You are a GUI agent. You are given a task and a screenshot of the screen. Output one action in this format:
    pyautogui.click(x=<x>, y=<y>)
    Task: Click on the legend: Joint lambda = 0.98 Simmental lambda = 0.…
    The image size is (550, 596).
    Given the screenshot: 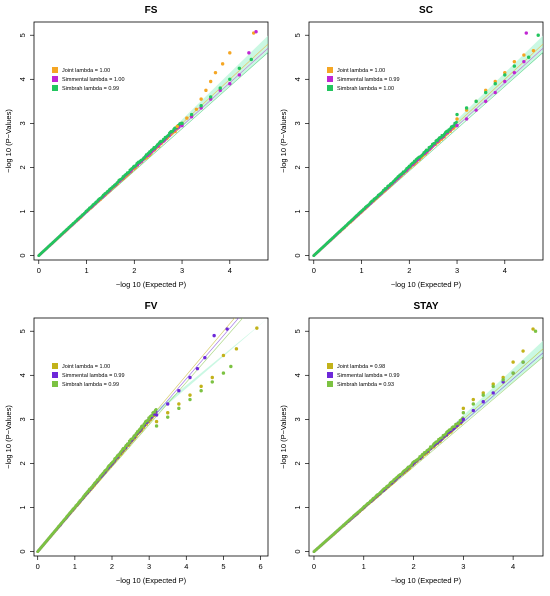 What is the action you would take?
    pyautogui.click(x=363, y=375)
    